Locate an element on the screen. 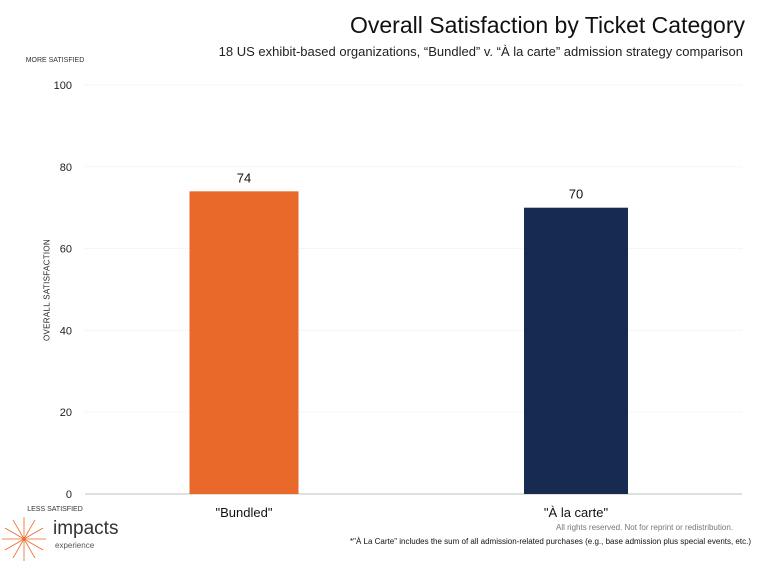  y-tick-label: 20 is located at coordinates (66, 413).